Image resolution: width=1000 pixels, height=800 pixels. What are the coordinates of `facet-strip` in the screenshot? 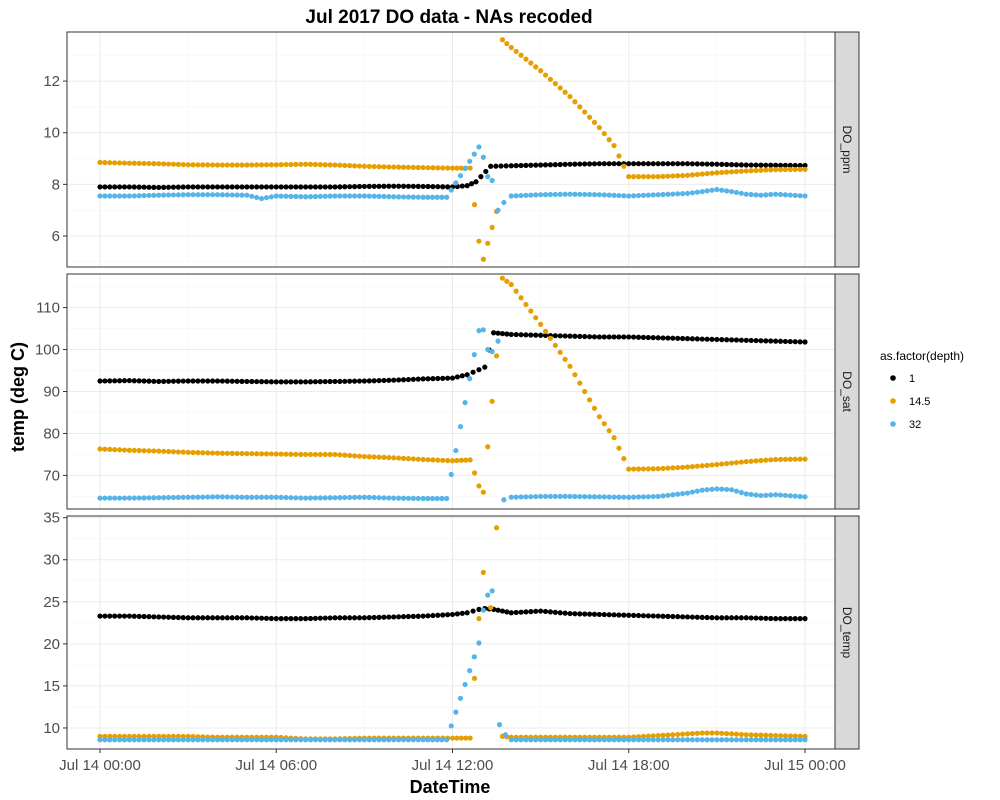 It's located at (847, 632).